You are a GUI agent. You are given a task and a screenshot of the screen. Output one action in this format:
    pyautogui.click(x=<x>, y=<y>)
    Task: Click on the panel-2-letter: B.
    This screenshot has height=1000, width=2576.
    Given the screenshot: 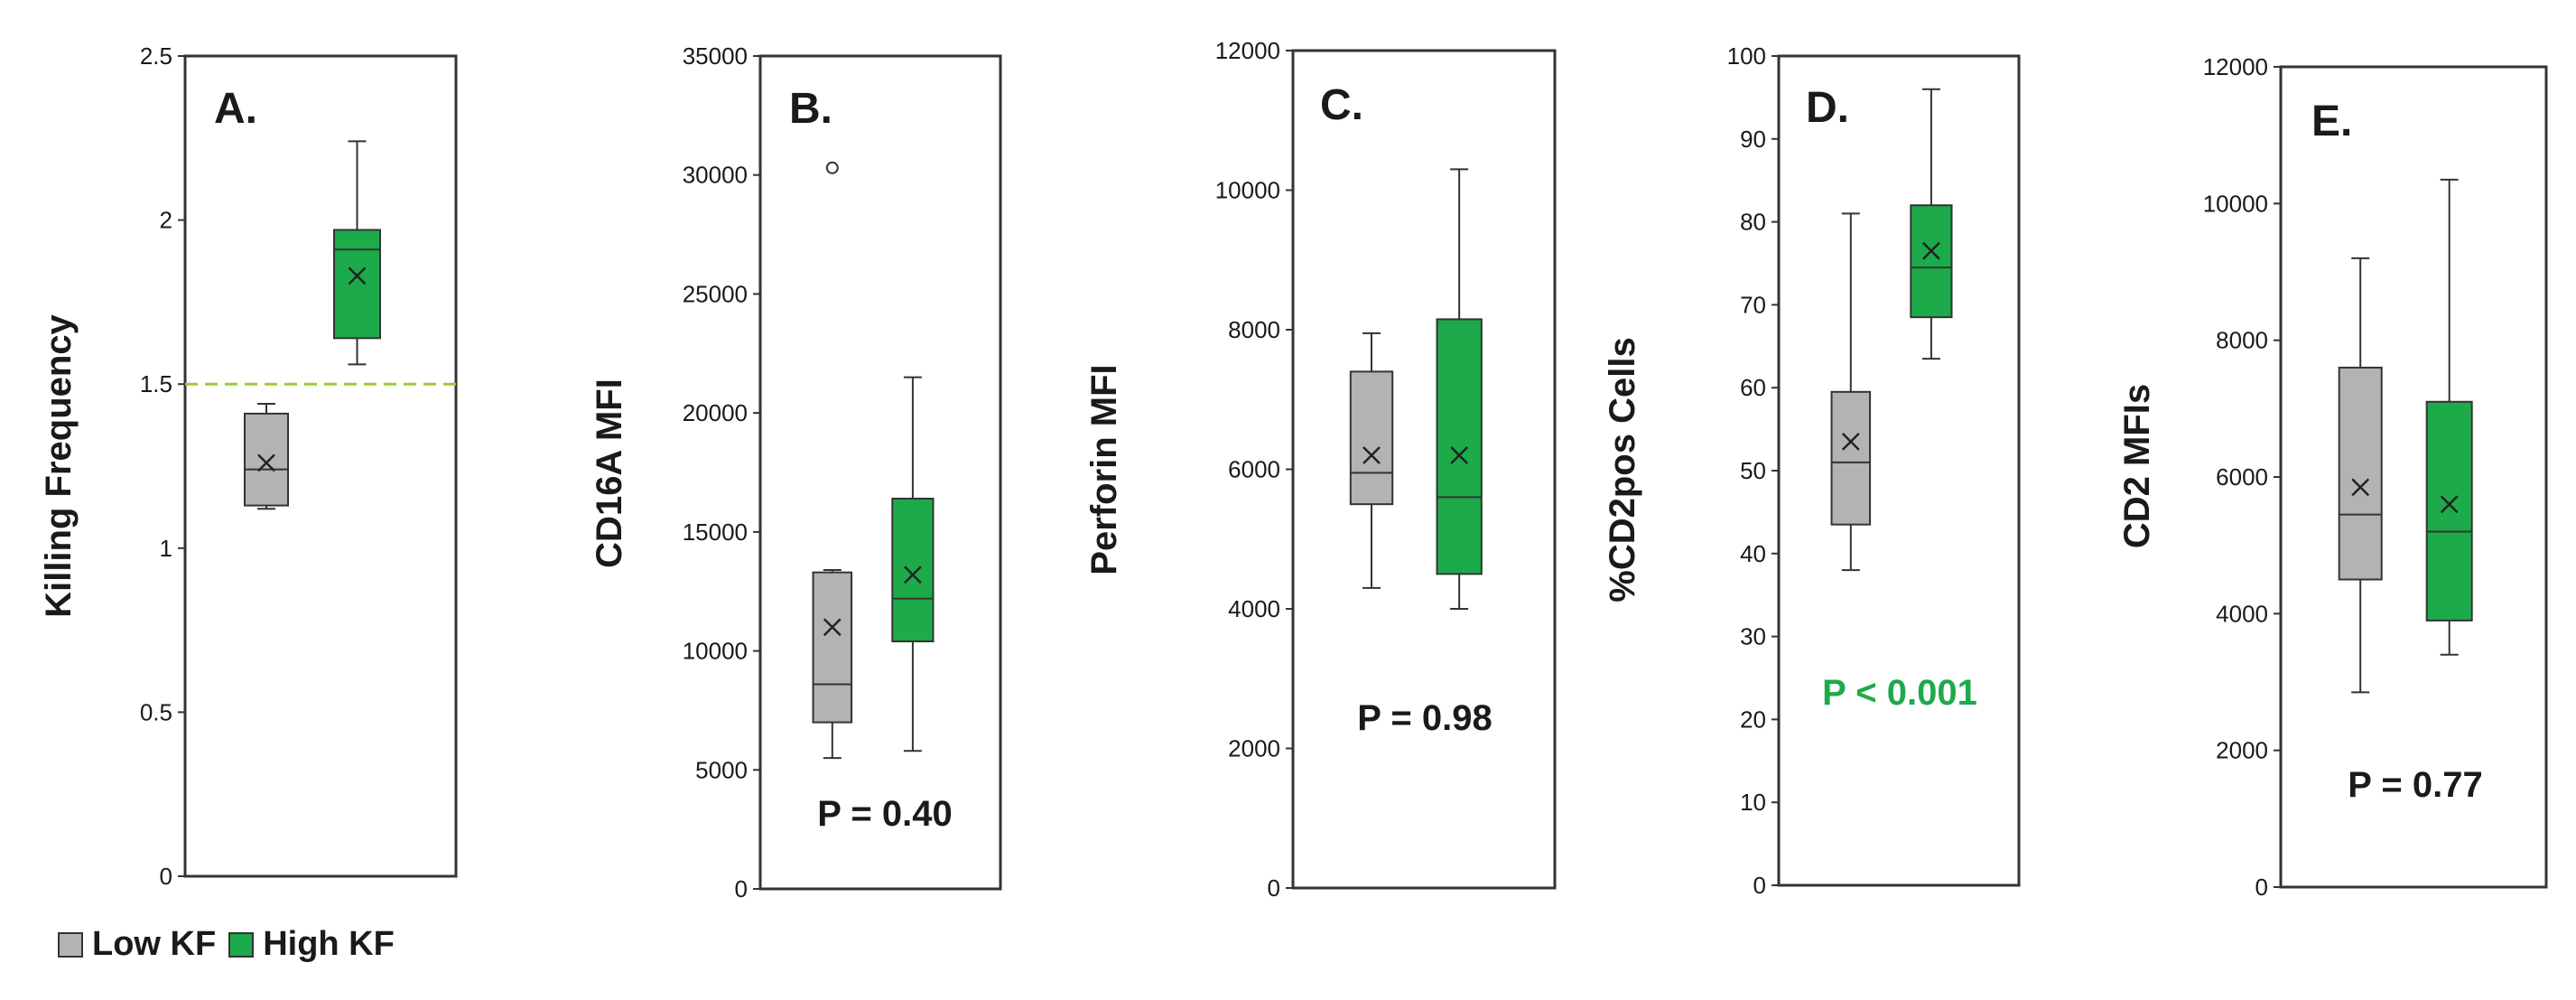 What is the action you would take?
    pyautogui.click(x=810, y=109)
    